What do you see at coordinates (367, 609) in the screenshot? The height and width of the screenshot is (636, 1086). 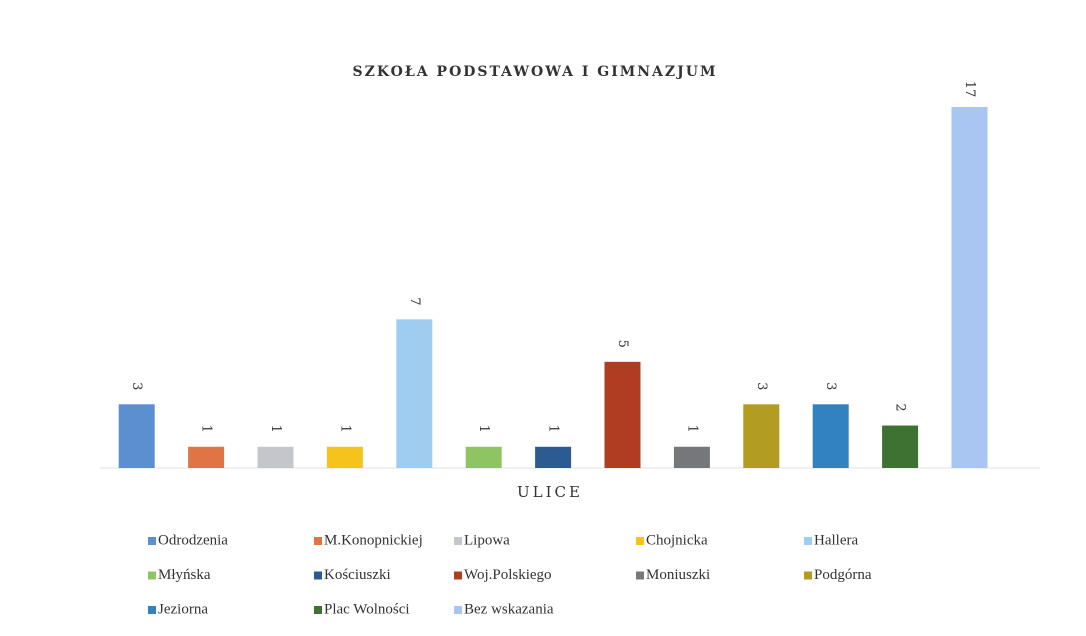 I see `legend-label: Plac Wolności` at bounding box center [367, 609].